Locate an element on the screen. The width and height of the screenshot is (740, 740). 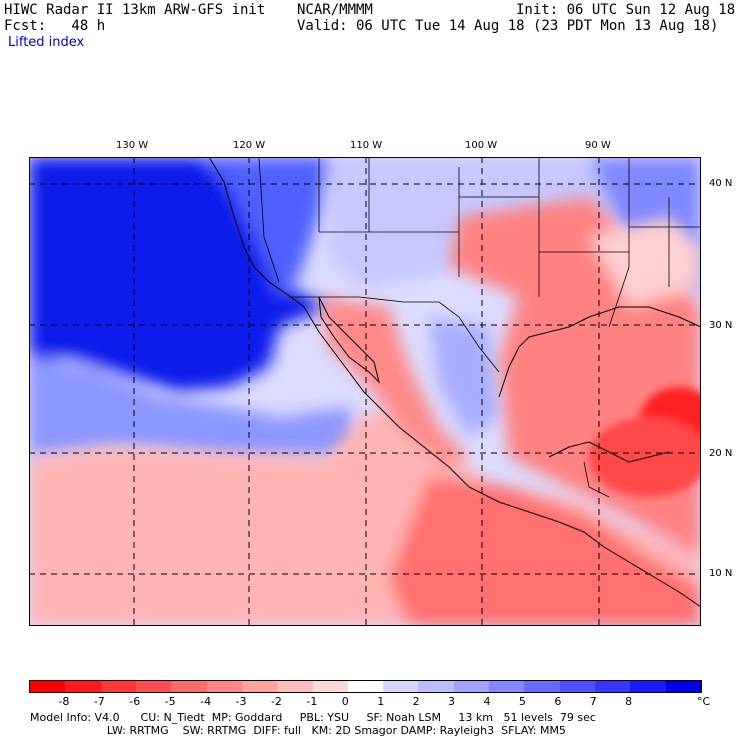
lon-label-110w: 110 W is located at coordinates (366, 145).